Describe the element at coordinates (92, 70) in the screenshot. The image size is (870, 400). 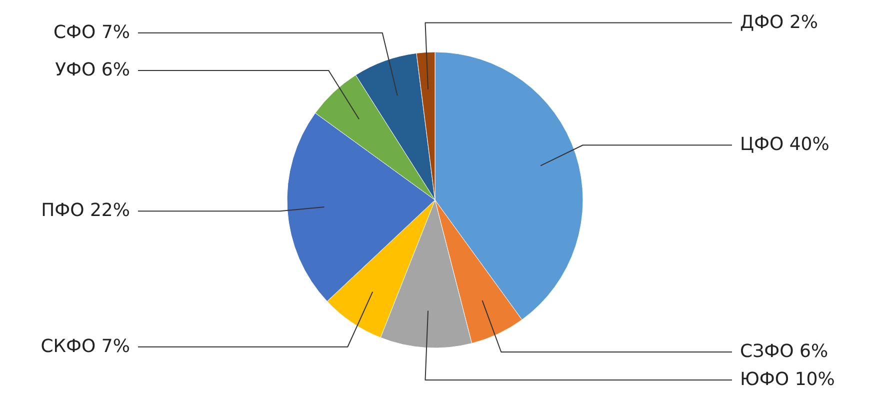
I see `slice-label: УФО 6%` at that location.